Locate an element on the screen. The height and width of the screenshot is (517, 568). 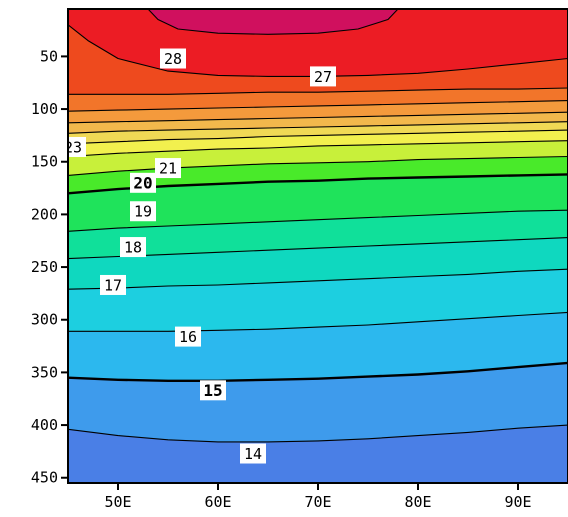
x-axis: 50E 60E 70E 80E 90E is located at coordinates (318, 497).